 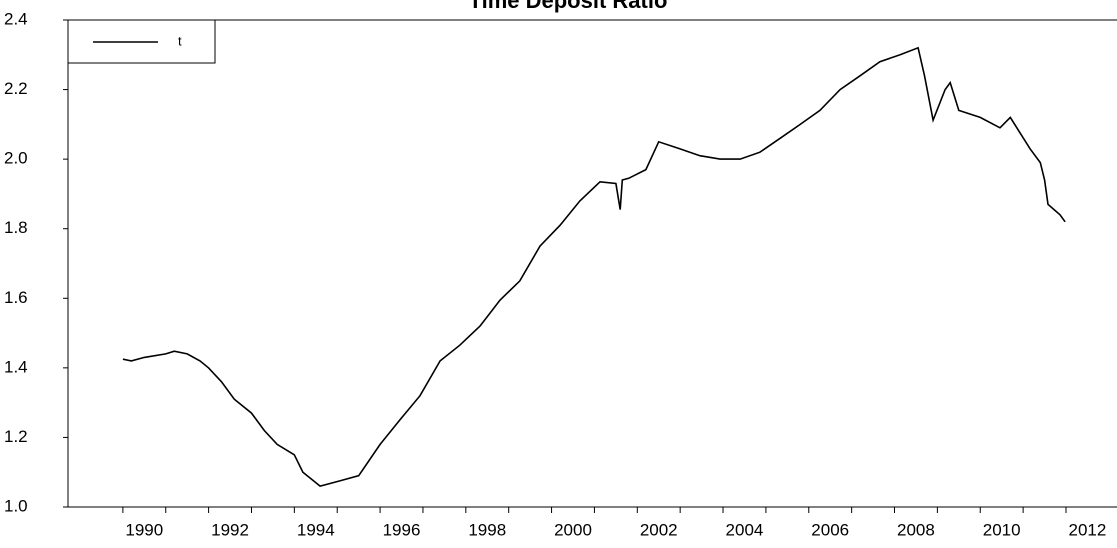 What do you see at coordinates (745, 529) in the screenshot?
I see `x-tick-label: 2004` at bounding box center [745, 529].